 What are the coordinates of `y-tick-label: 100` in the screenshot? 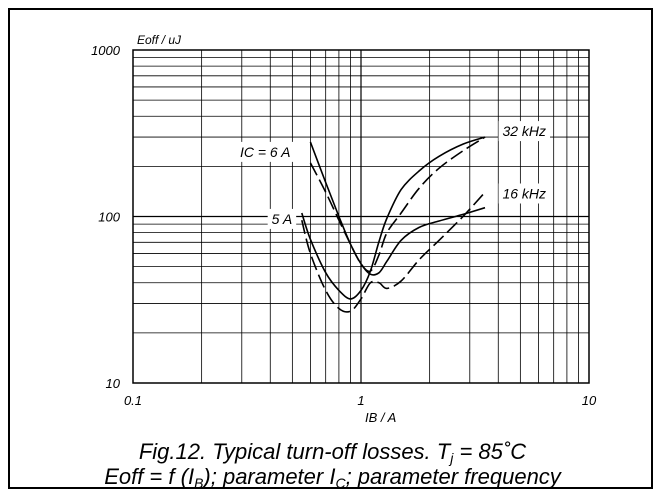 It's located at (109, 217).